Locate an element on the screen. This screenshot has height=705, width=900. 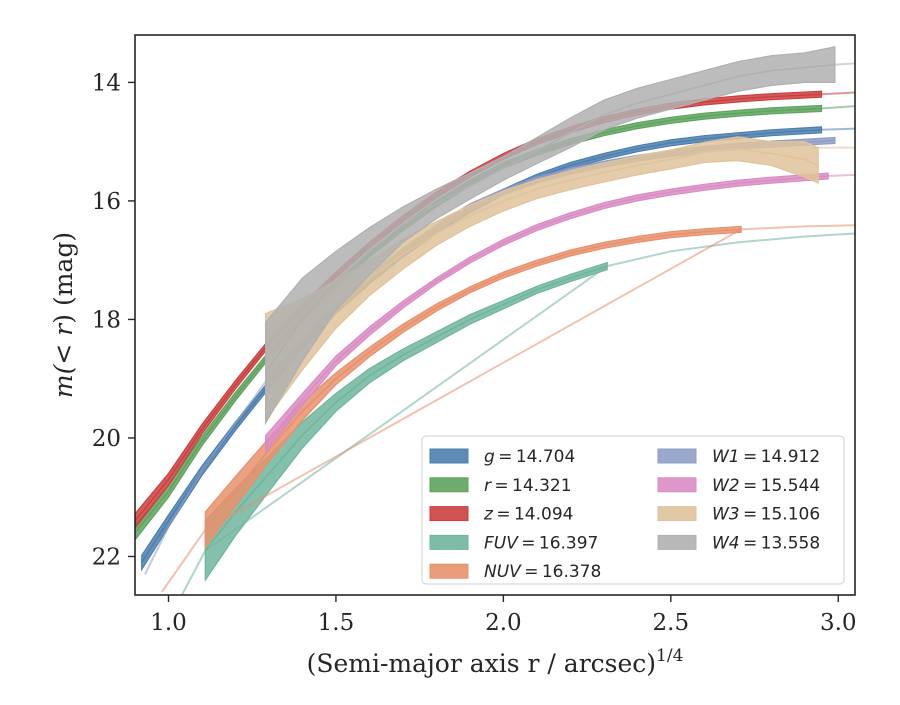
series-g-extension is located at coordinates (838, 129).